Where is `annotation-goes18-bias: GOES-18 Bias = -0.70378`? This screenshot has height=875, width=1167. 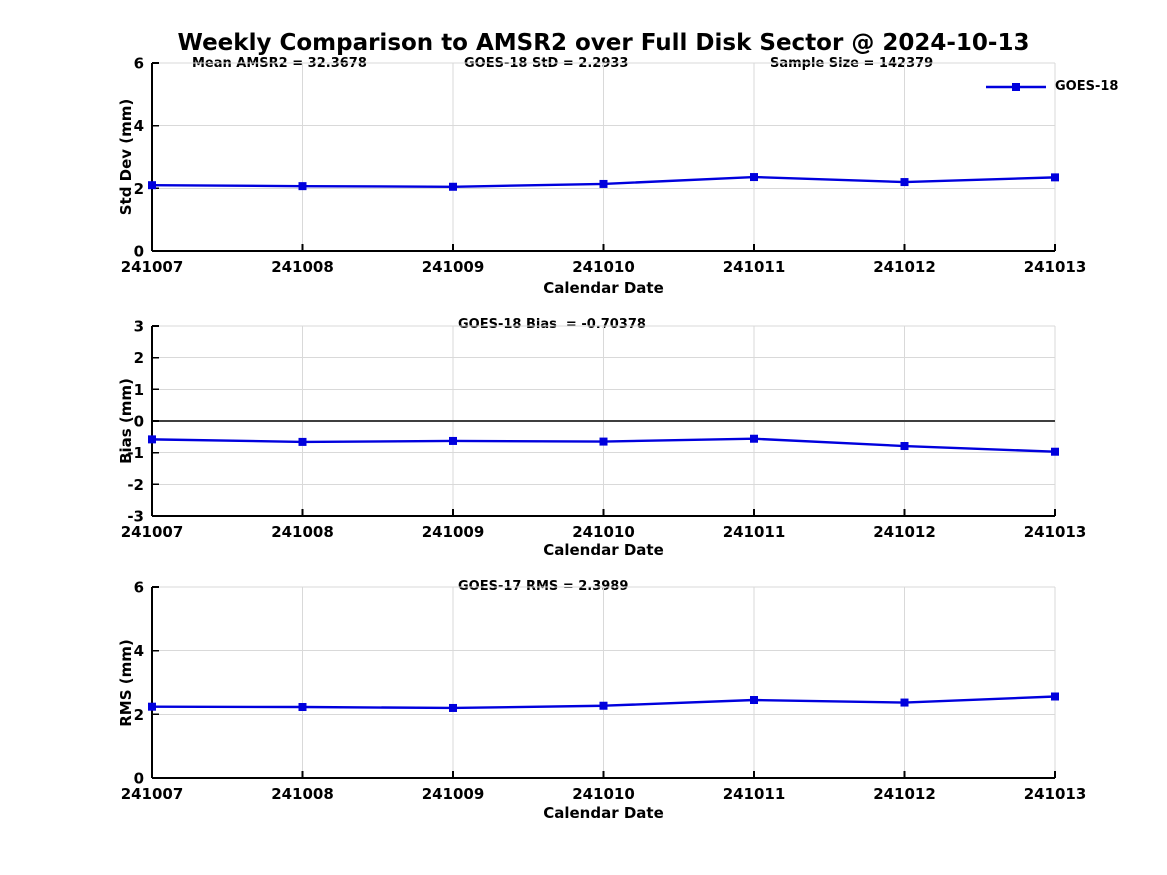
annotation-goes18-bias: GOES-18 Bias = -0.70378 is located at coordinates (552, 324).